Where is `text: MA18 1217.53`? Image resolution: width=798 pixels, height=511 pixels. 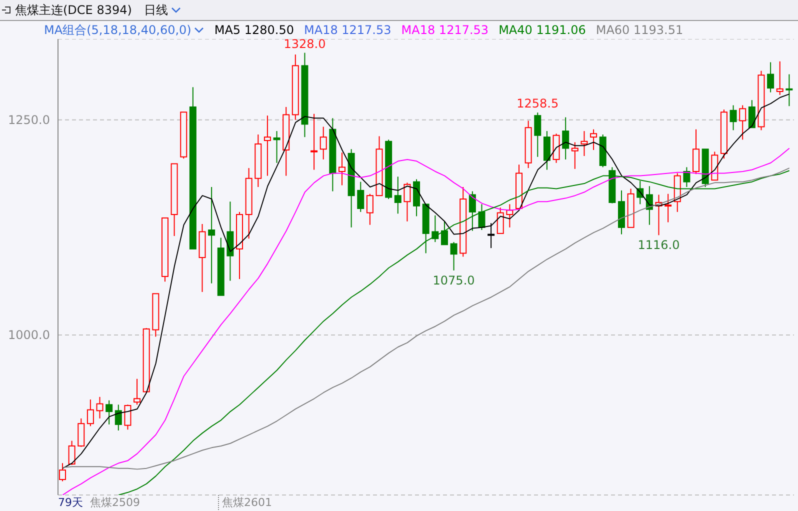
text: MA18 1217.53 is located at coordinates (445, 30).